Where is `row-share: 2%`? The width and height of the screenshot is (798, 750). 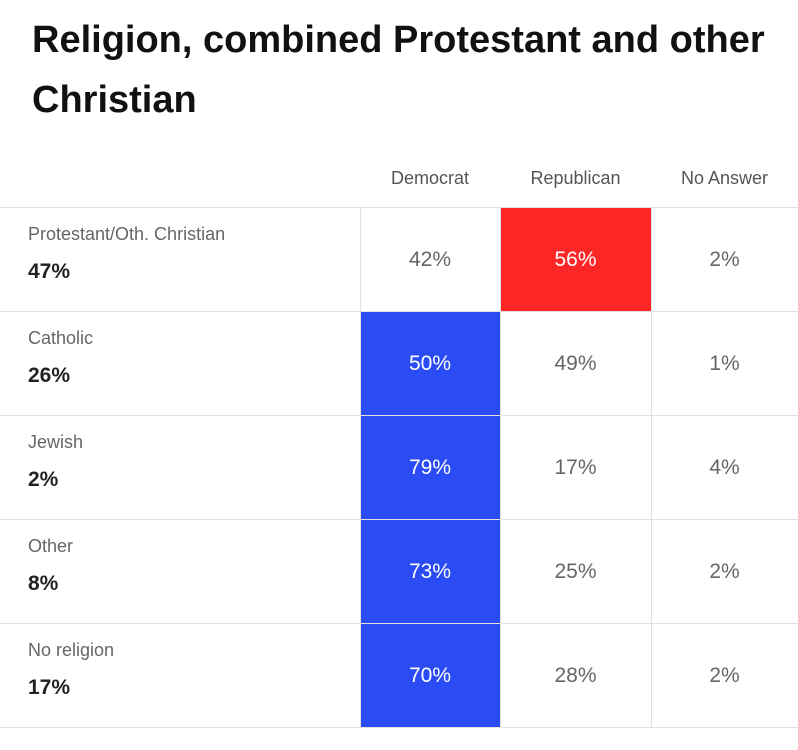 row-share: 2% is located at coordinates (43, 479).